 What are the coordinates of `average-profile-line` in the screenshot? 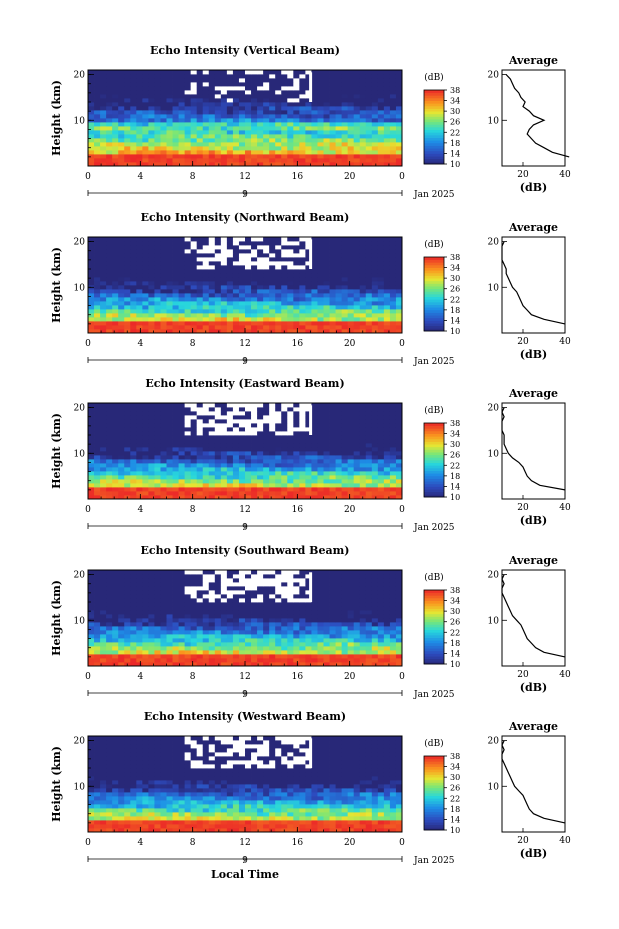 It's located at (537, 116).